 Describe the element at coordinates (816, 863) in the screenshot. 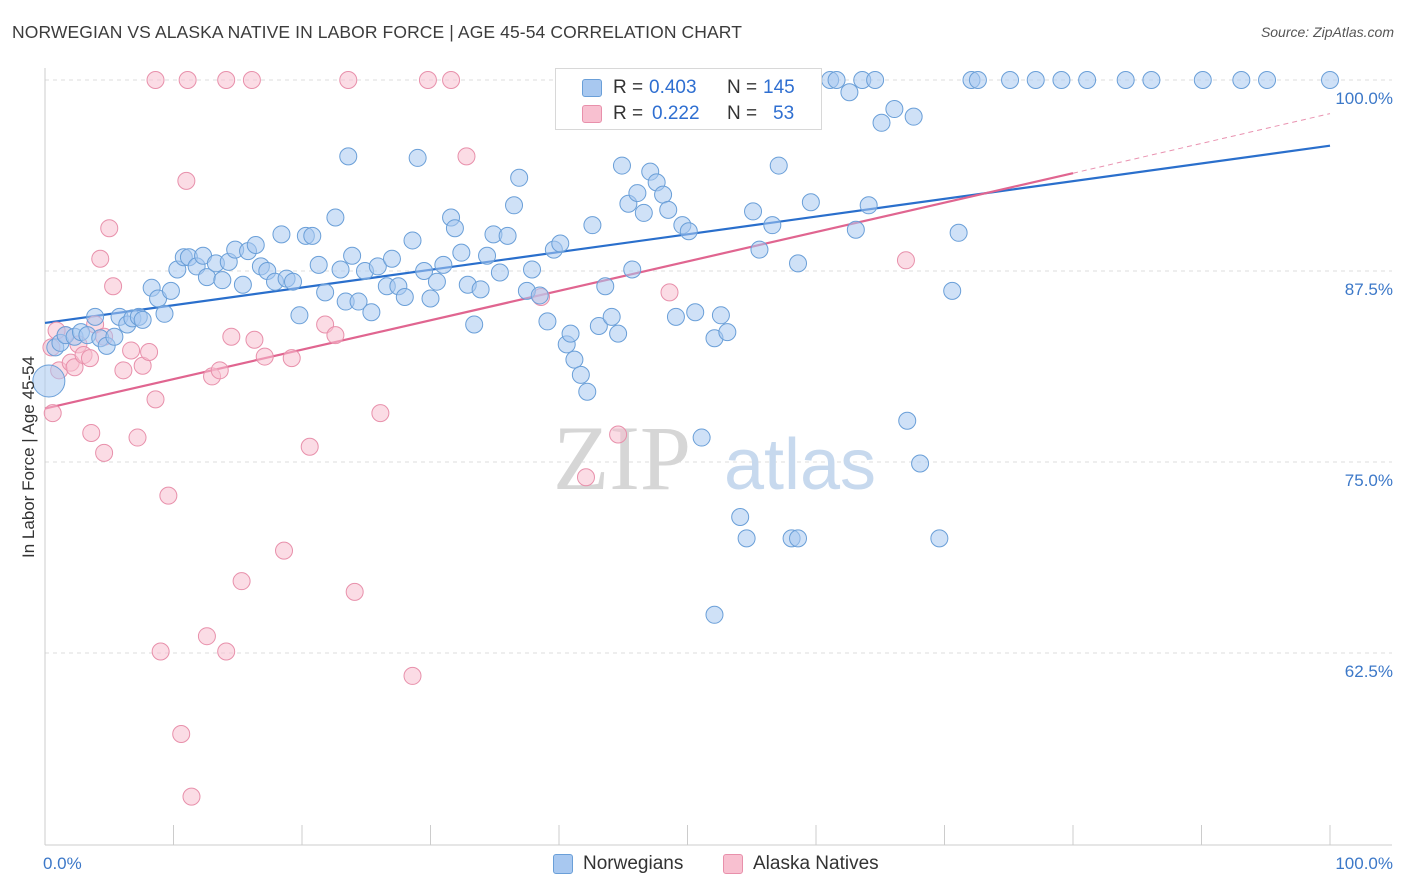

I see `alaska-natives-label: Alaska Natives` at that location.